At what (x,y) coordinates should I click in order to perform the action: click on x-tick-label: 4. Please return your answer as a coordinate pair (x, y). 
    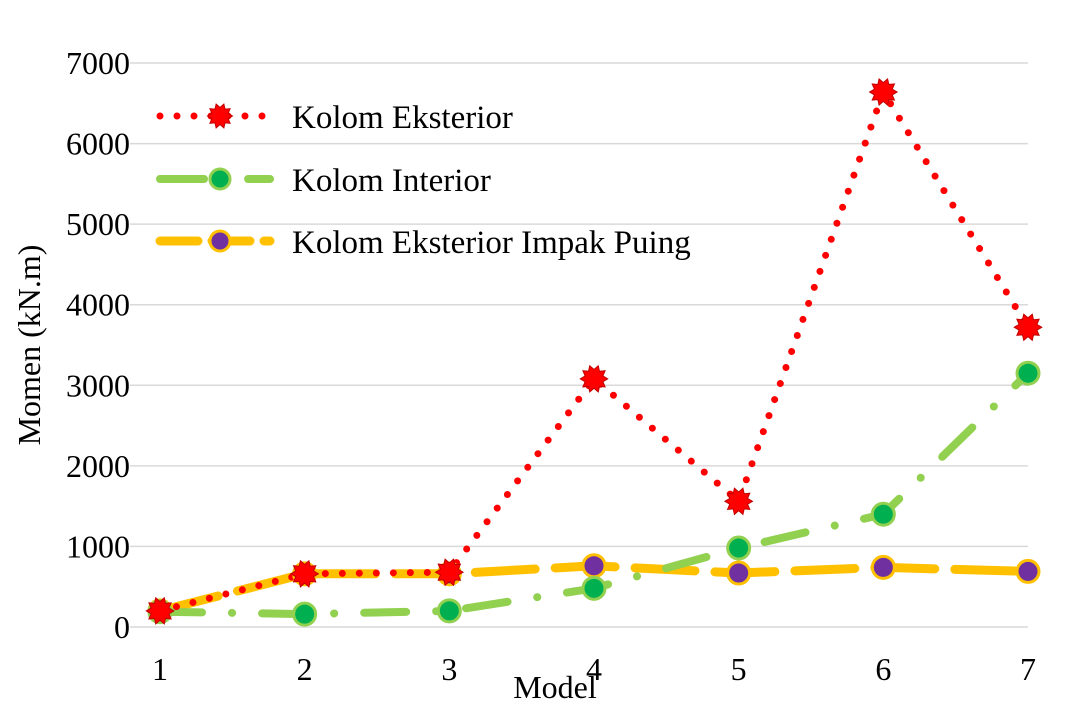
    Looking at the image, I should click on (594, 669).